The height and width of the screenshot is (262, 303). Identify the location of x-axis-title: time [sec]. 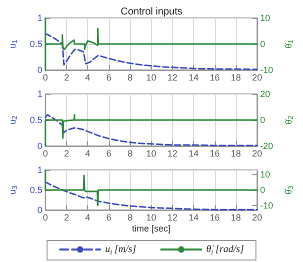
(151, 229).